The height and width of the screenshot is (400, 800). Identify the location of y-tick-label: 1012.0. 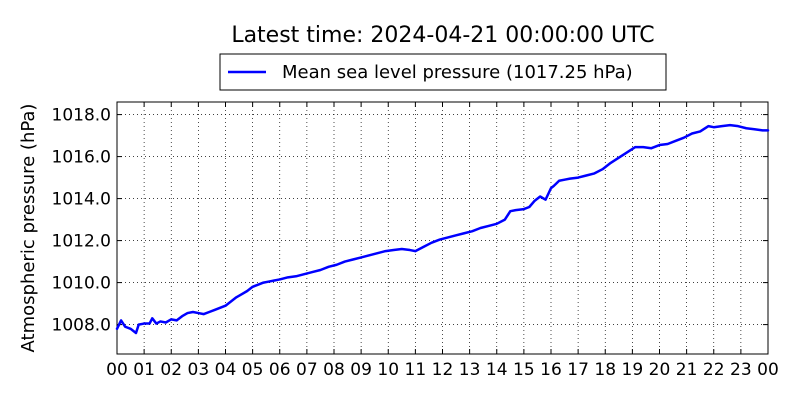
(81, 242).